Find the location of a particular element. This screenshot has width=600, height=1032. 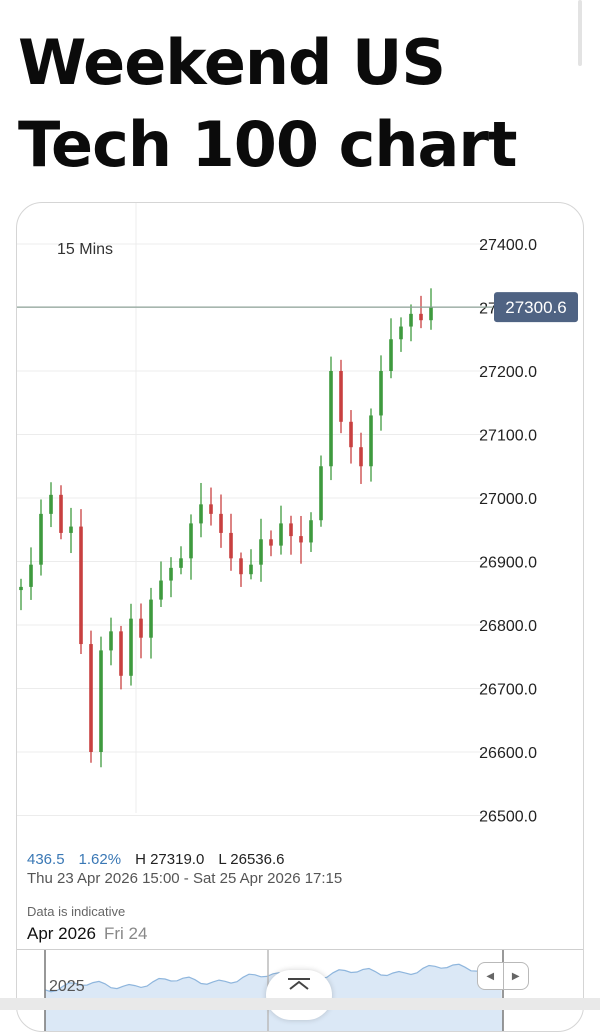

high-value: H 27319.0 is located at coordinates (170, 859).